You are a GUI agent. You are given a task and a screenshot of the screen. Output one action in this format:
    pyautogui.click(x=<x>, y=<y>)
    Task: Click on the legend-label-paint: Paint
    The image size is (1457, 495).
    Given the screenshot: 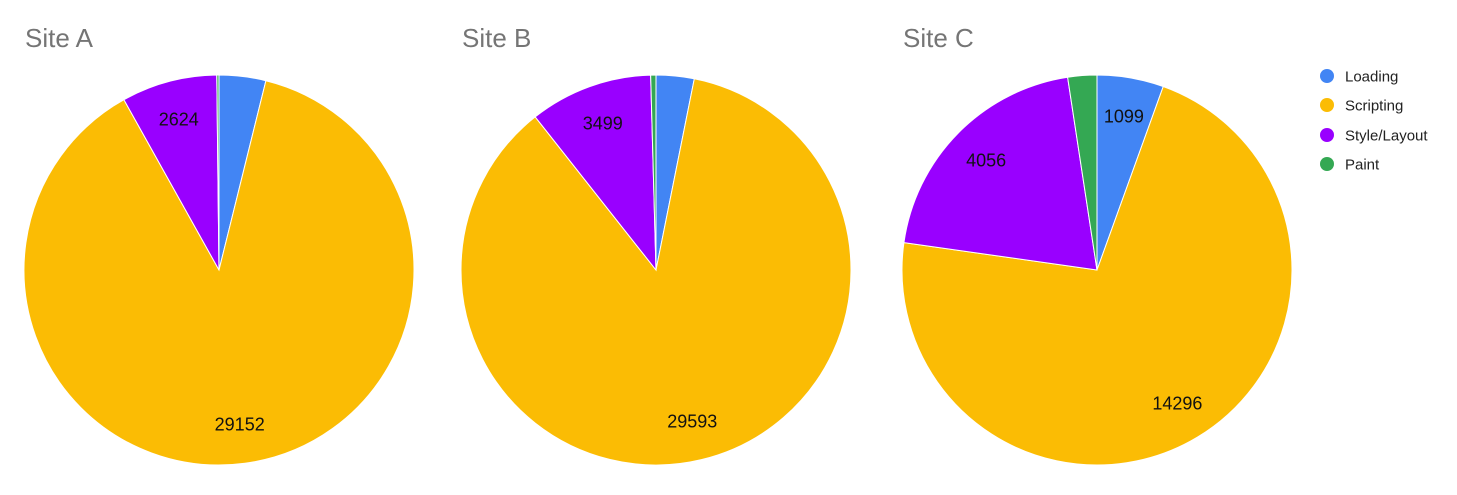 What is the action you would take?
    pyautogui.click(x=1362, y=165)
    